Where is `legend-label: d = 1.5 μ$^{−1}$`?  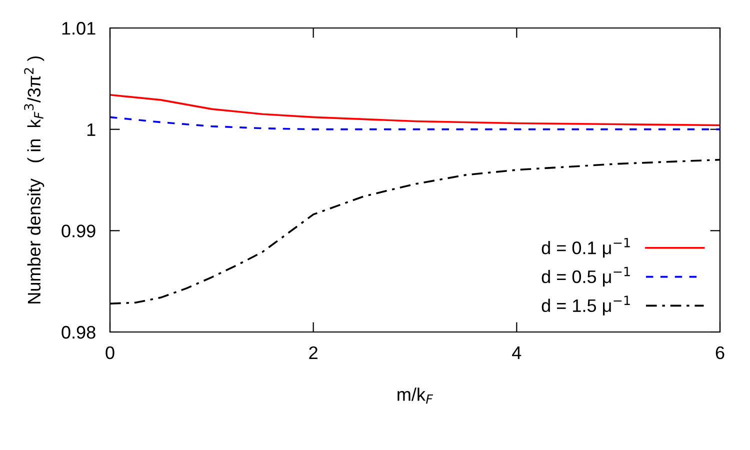
legend-label: d = 1.5 μ$^{−1}$ is located at coordinates (586, 306).